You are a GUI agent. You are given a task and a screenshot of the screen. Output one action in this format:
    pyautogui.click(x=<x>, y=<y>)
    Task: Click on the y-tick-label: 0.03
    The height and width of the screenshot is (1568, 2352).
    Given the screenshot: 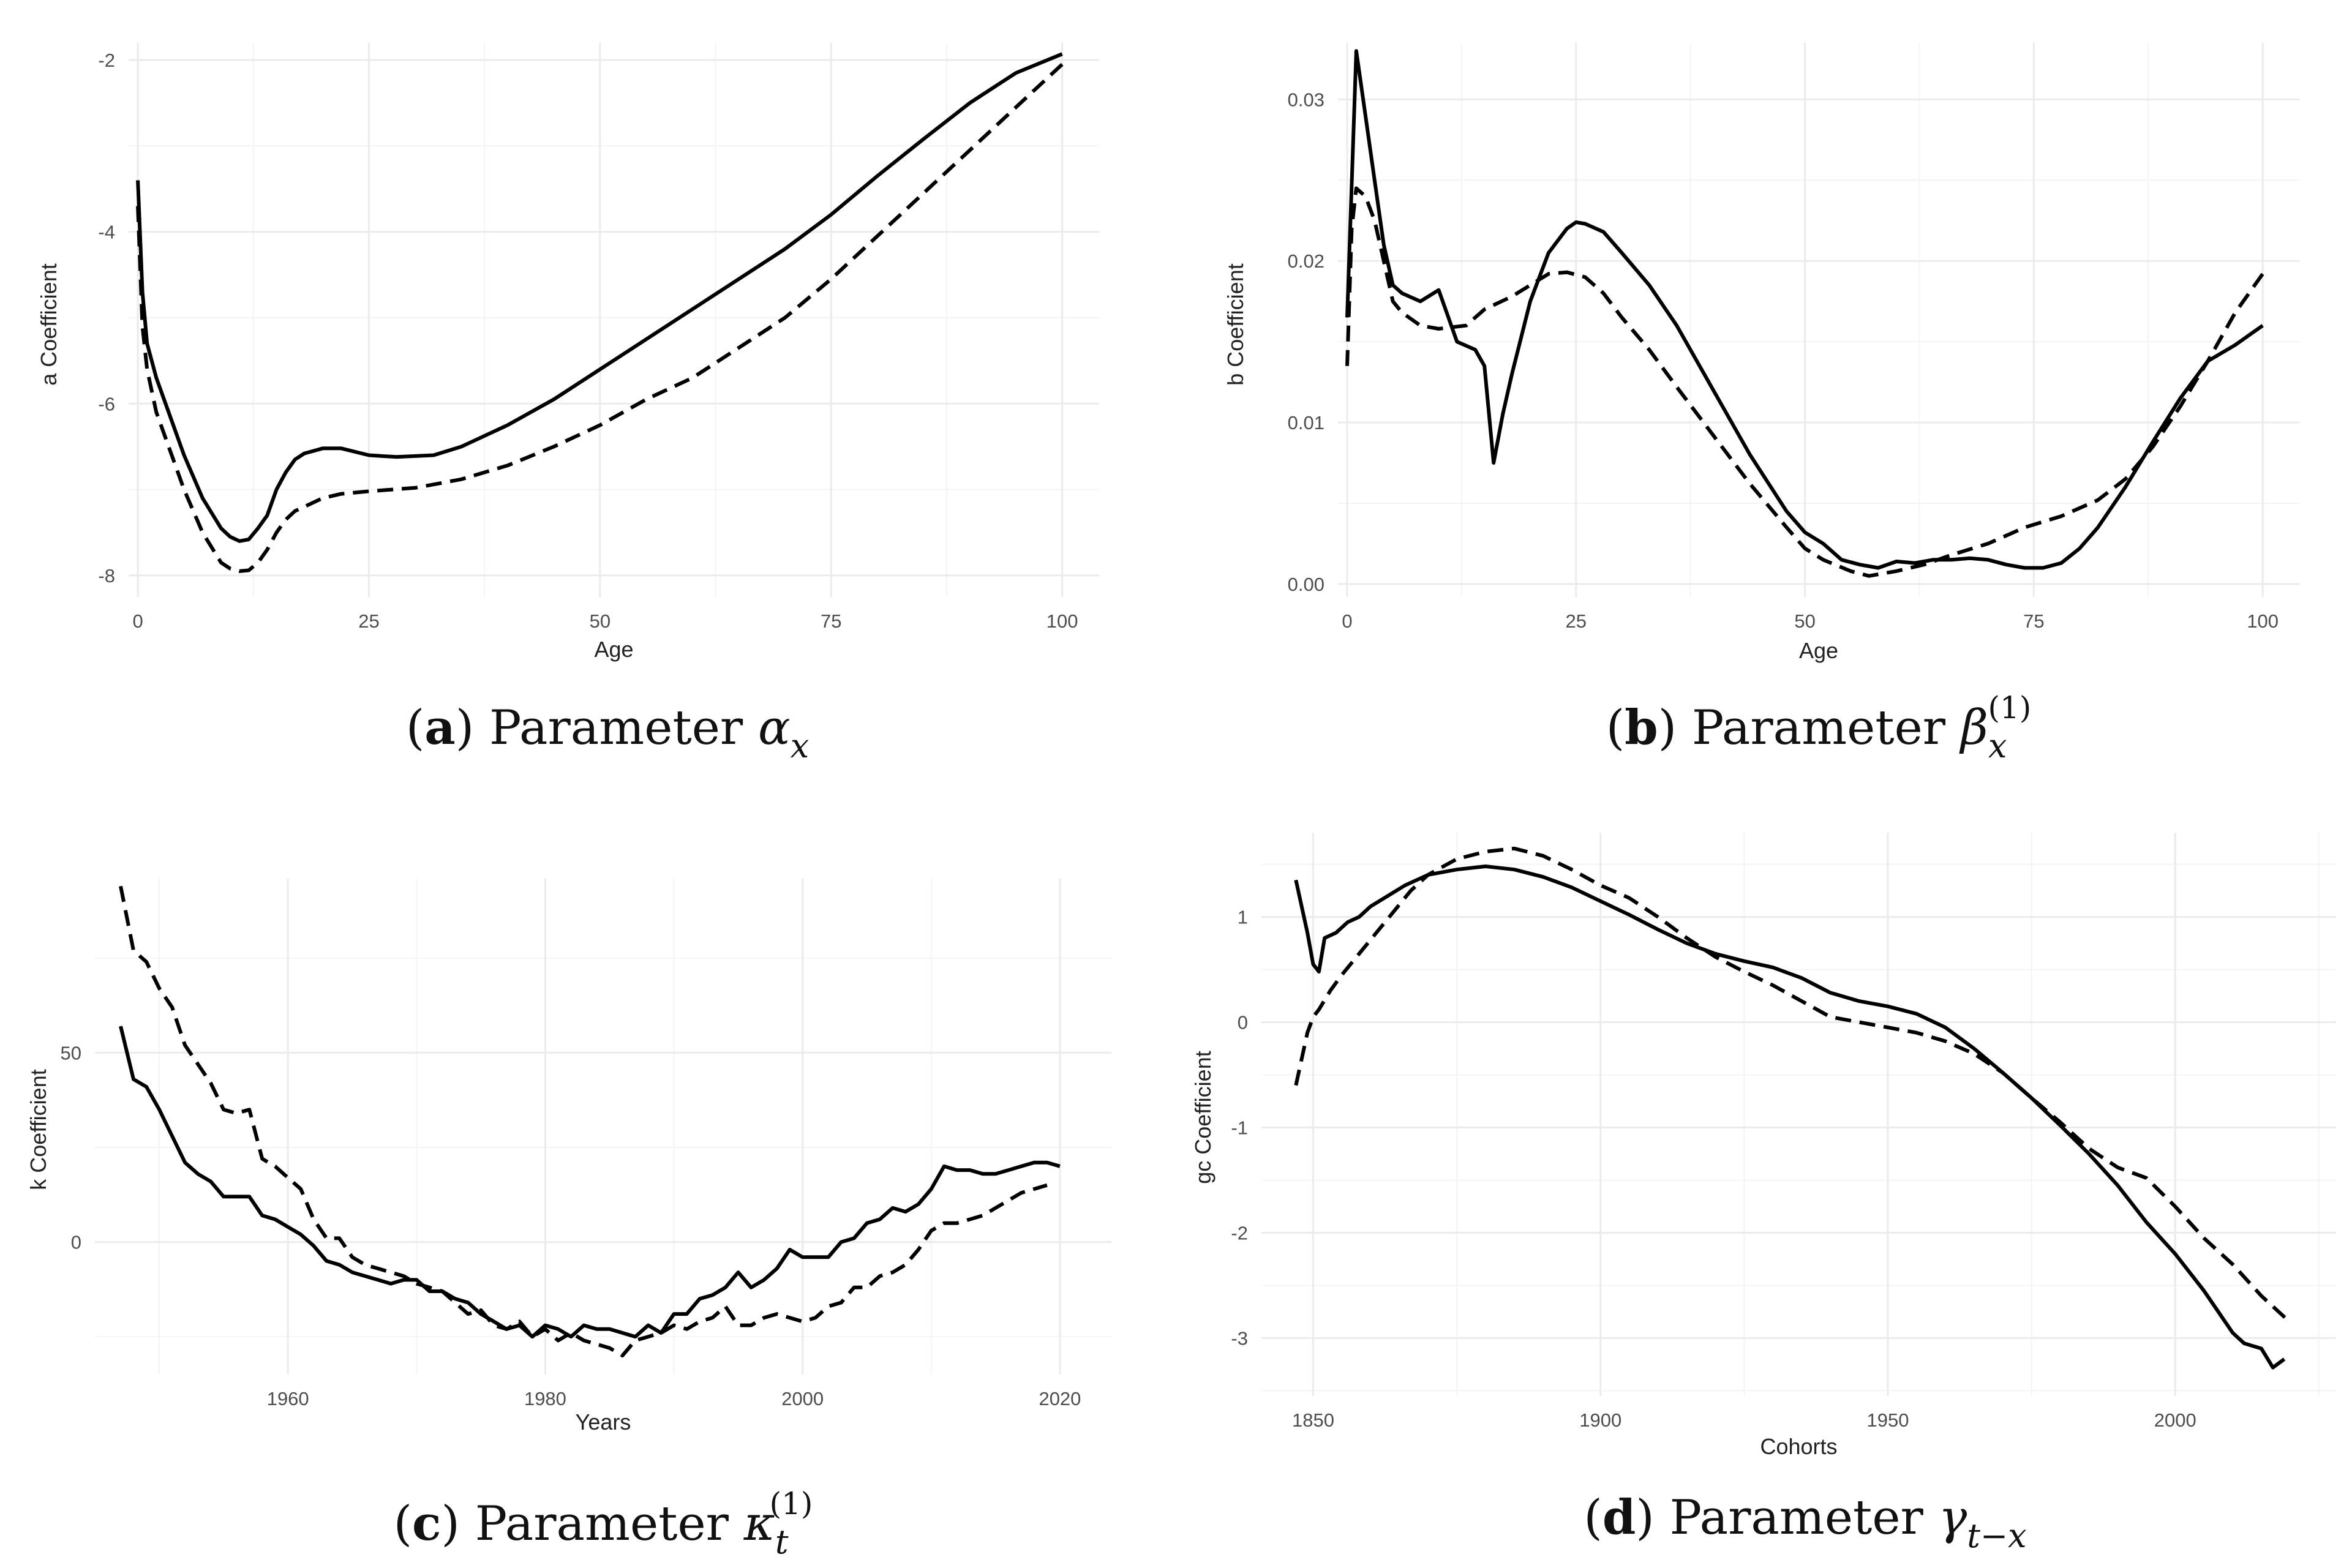 What is the action you would take?
    pyautogui.click(x=1306, y=99)
    